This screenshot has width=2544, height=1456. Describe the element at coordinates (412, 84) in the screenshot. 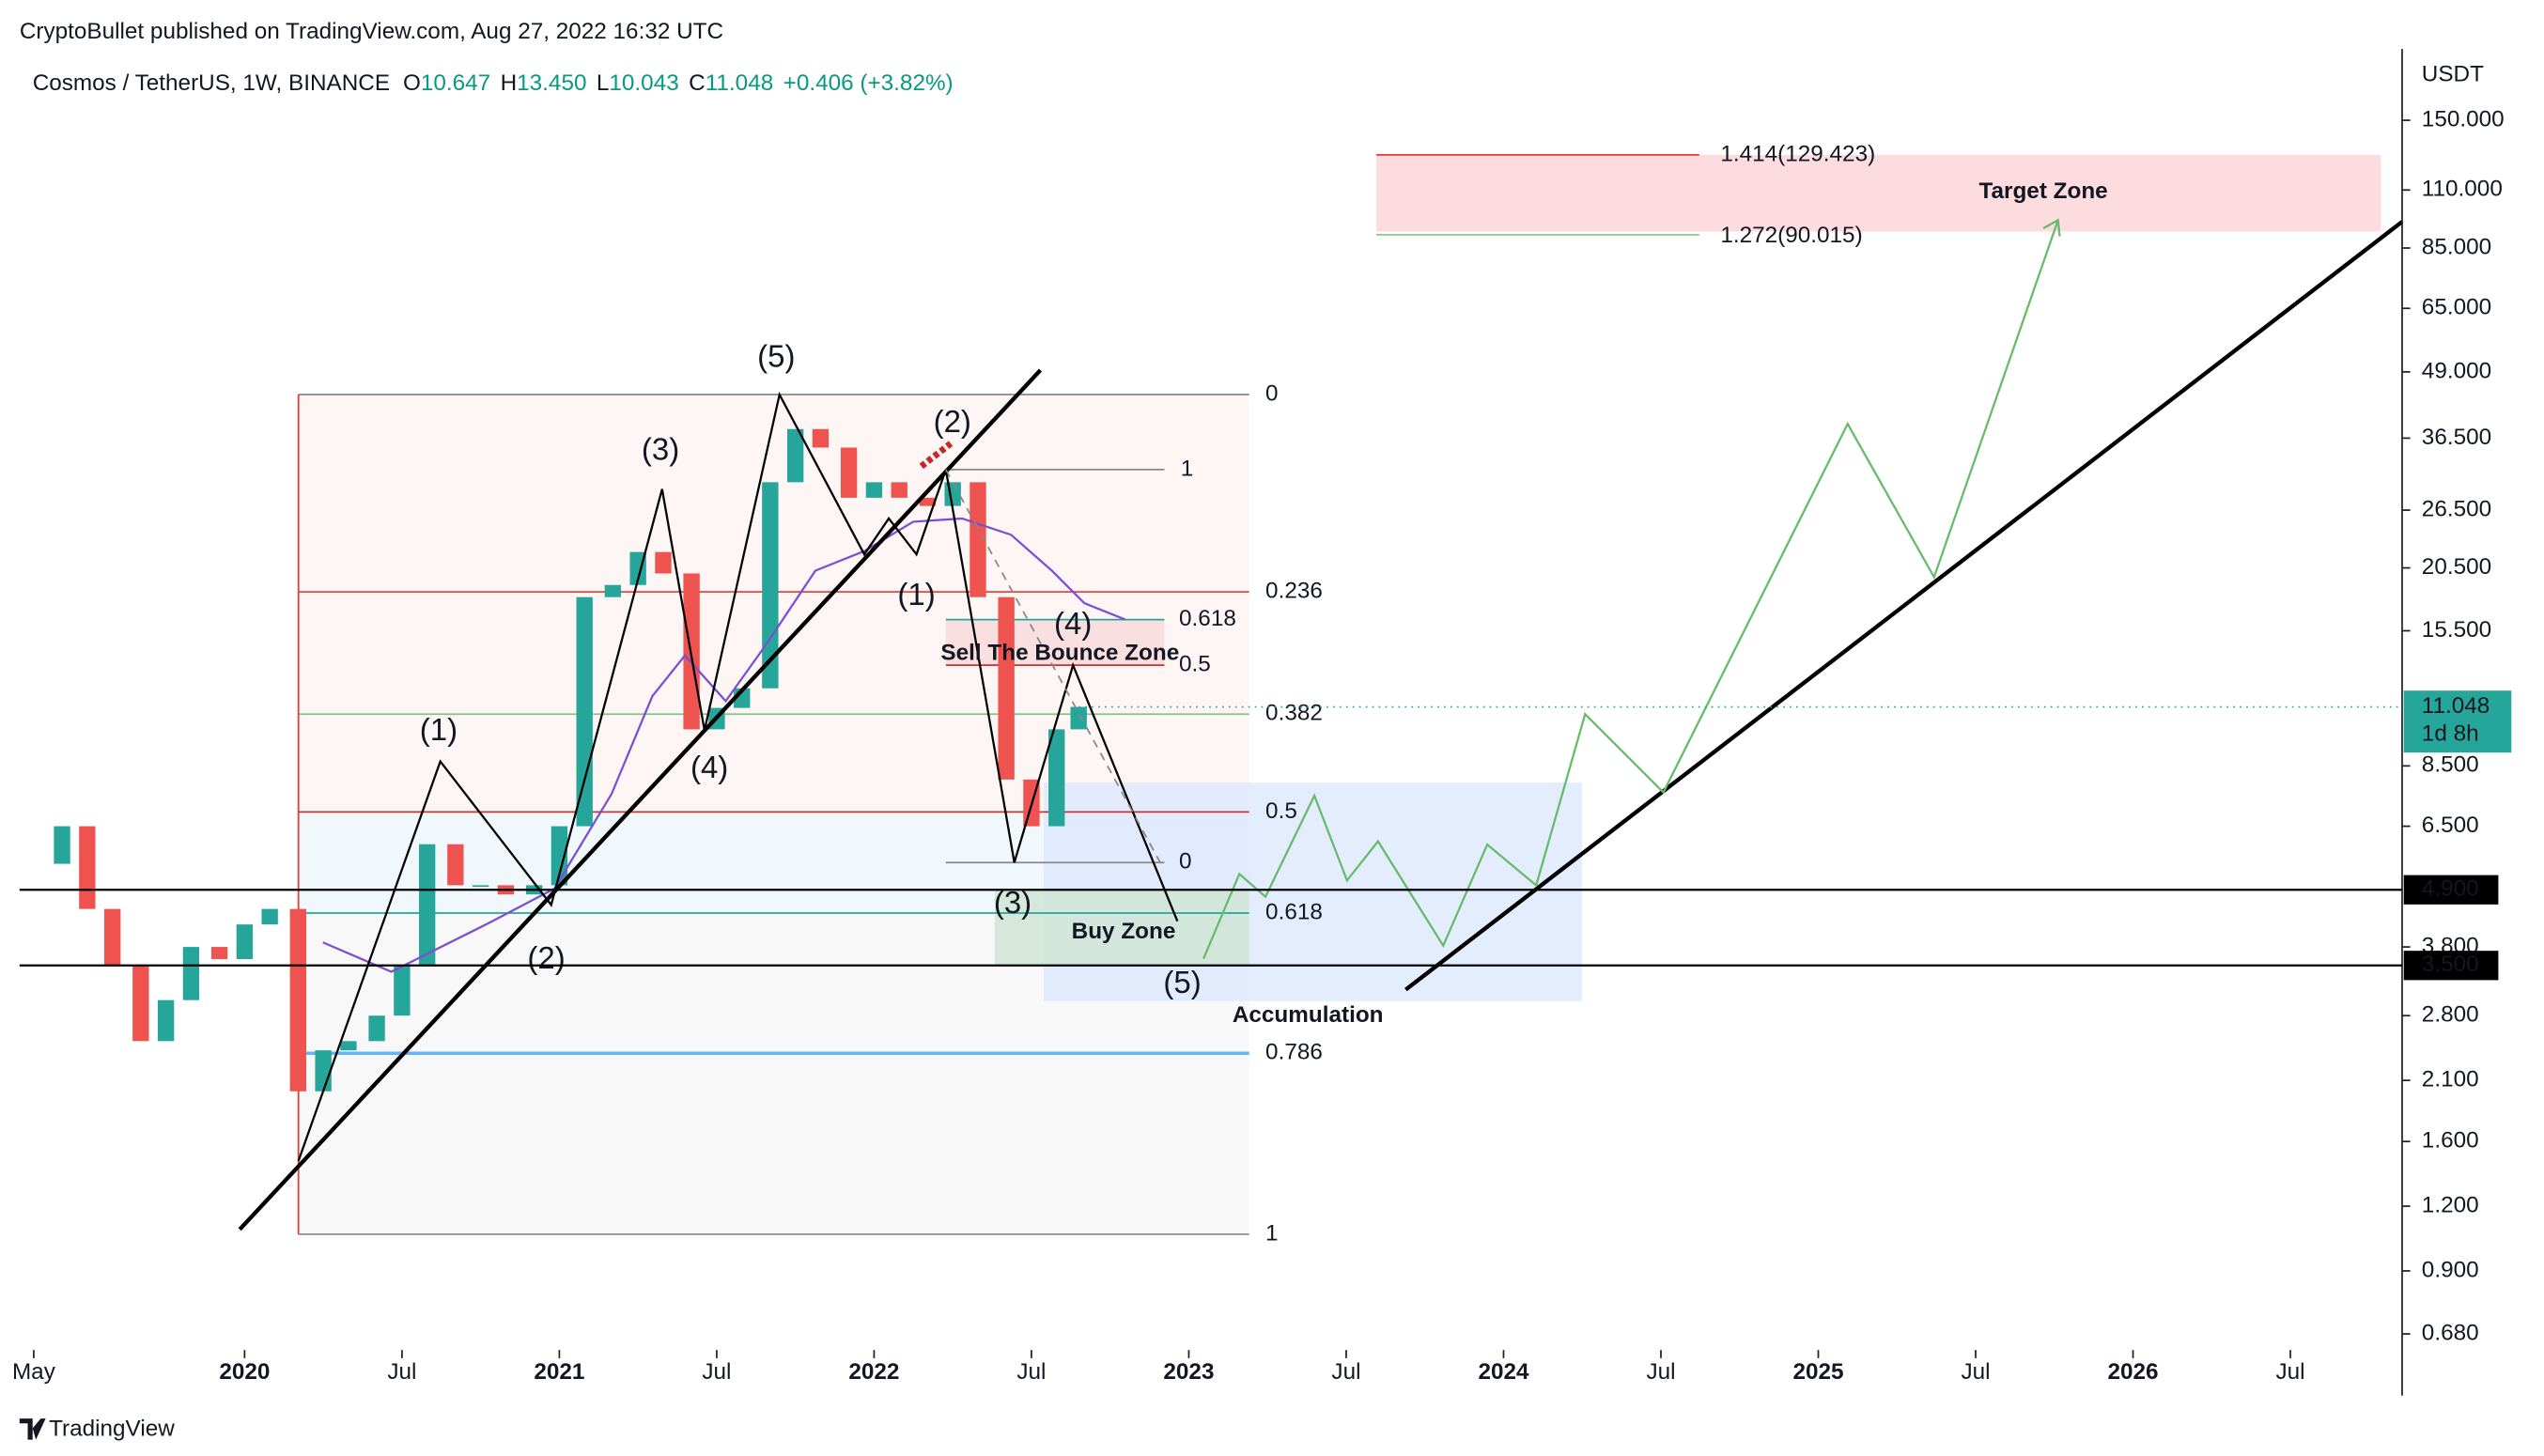

I see `o: O` at that location.